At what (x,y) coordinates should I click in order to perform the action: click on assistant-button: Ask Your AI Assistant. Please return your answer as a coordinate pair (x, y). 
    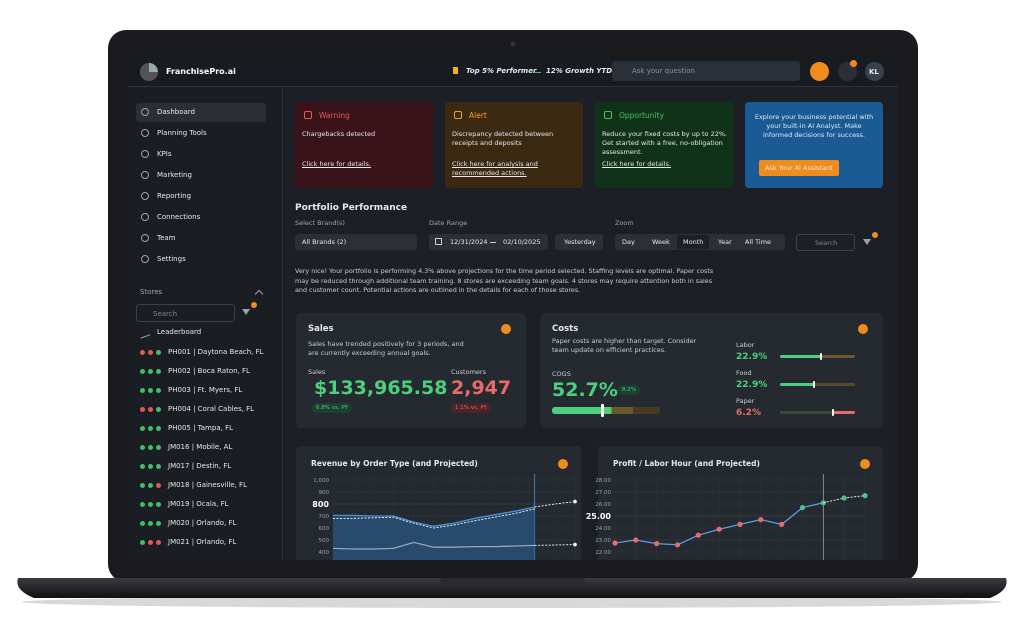
    Looking at the image, I should click on (799, 168).